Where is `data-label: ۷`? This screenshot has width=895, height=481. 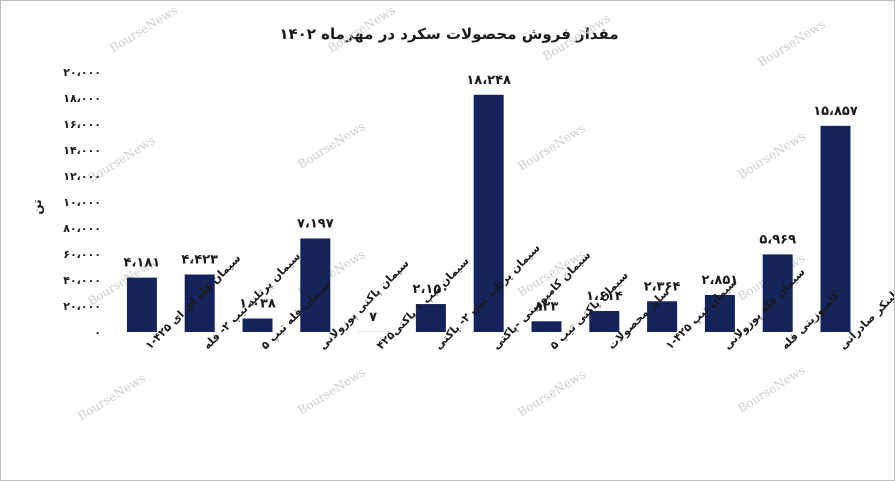 data-label: ۷ is located at coordinates (373, 317).